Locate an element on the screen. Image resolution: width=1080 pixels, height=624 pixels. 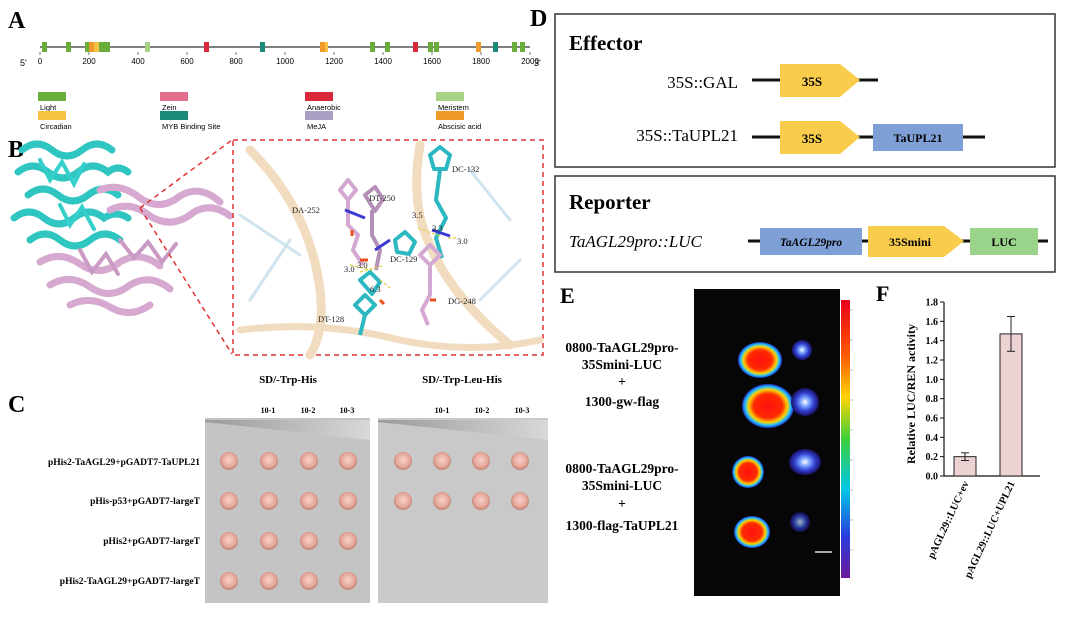
residue-label: DT-128 is located at coordinates (331, 319).